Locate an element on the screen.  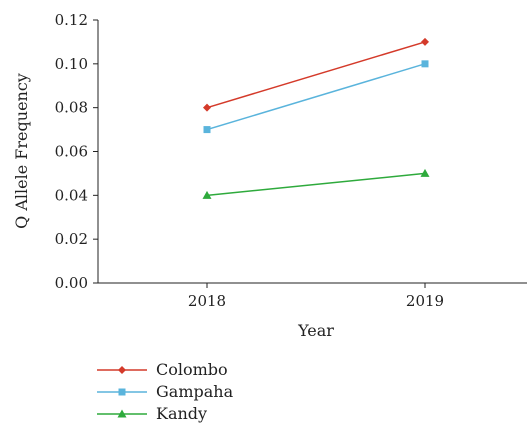
chart-legend: Colombo Gampaha Kandy is located at coordinates (165, 391).